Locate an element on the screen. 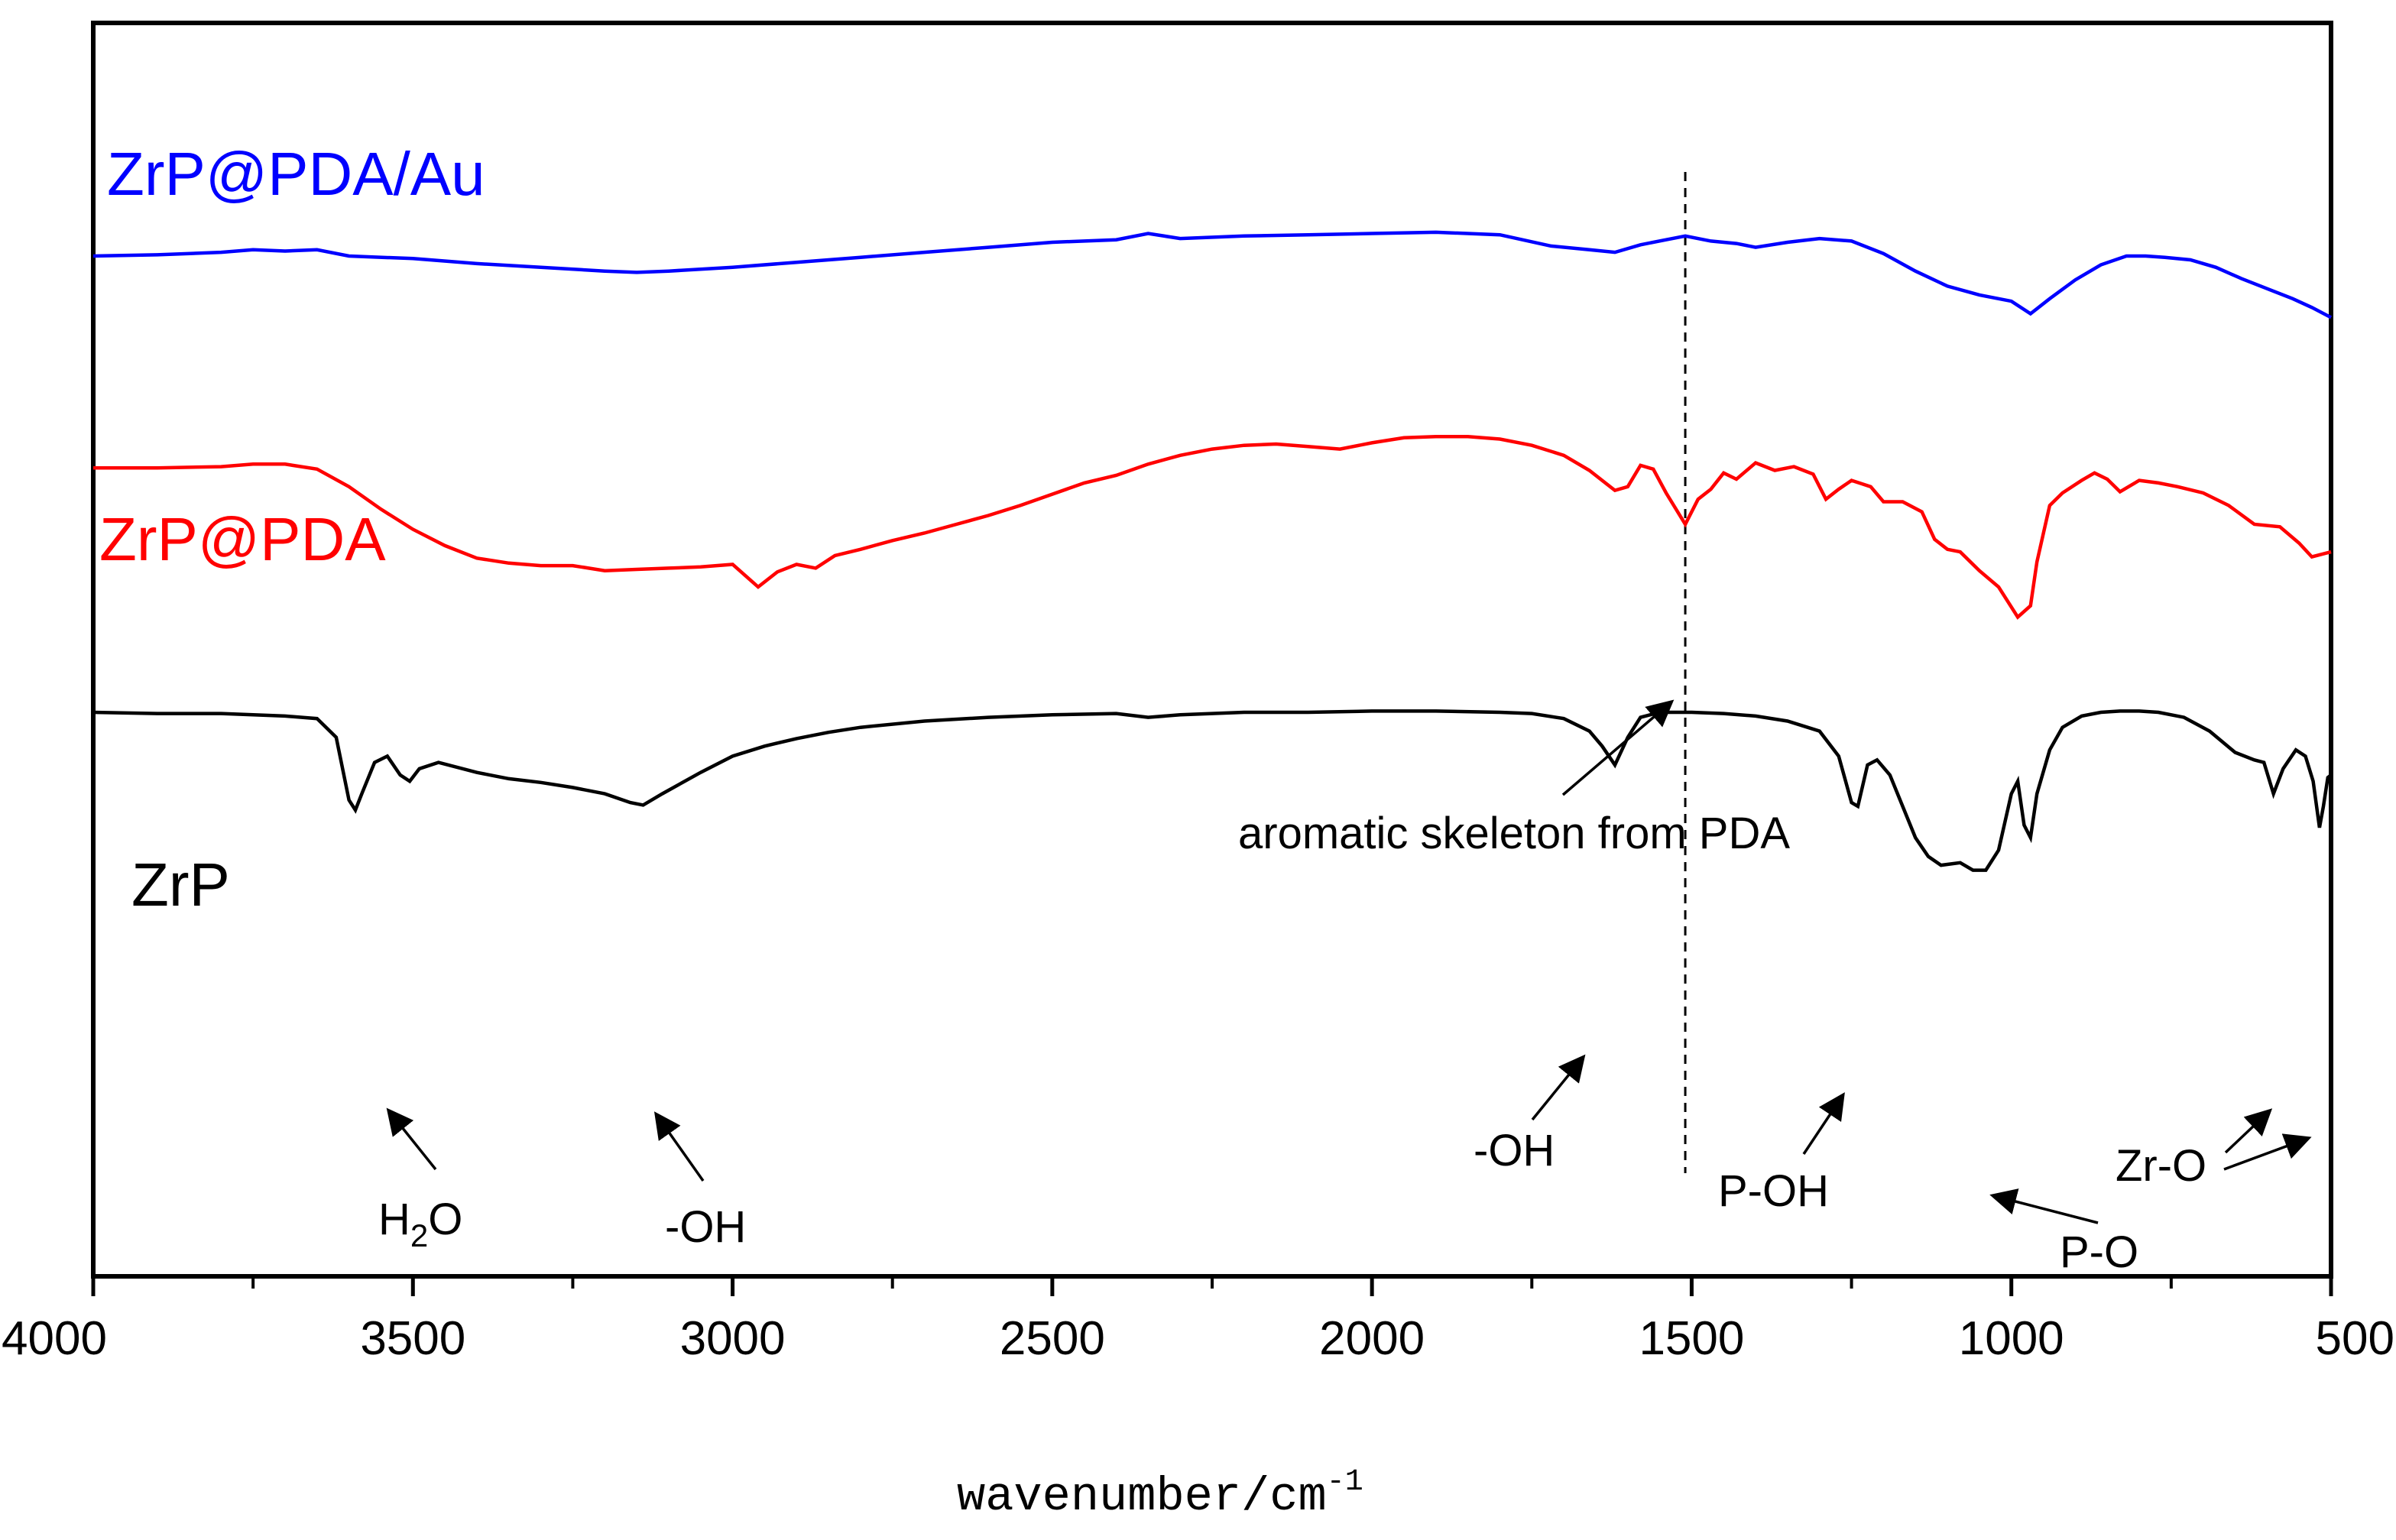 The height and width of the screenshot is (1540, 2396). x-tick-label: 1000 is located at coordinates (2011, 1338).